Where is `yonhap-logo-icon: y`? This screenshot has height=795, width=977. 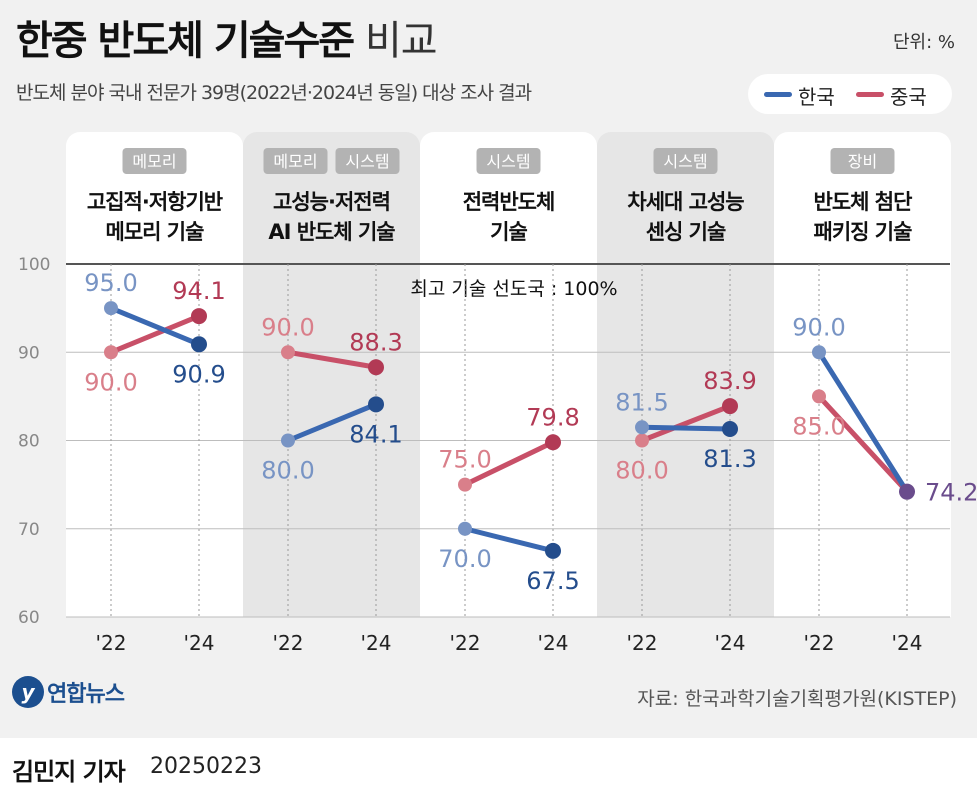
yonhap-logo-icon: y is located at coordinates (28, 692).